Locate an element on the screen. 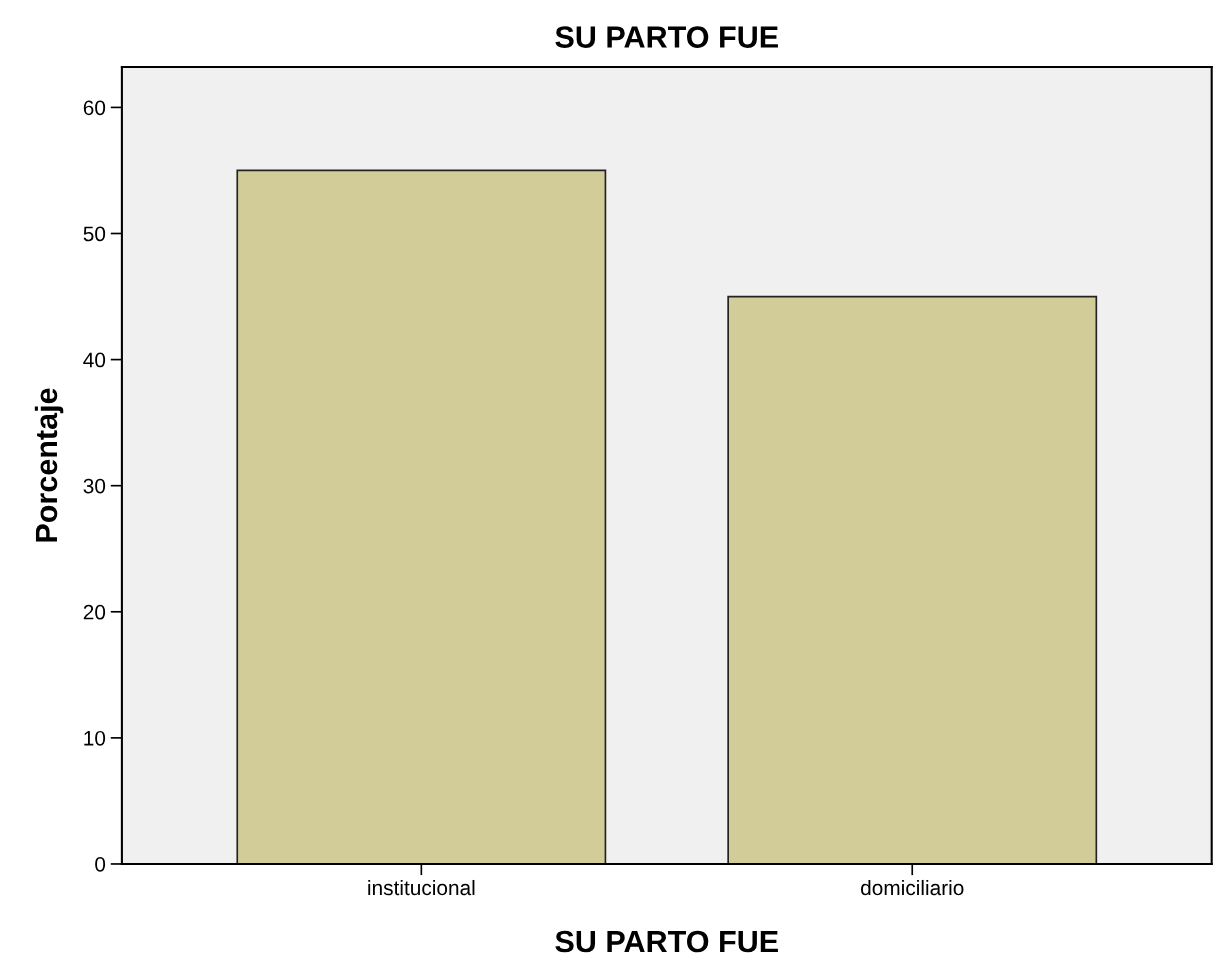  y-tick-label: 60 is located at coordinates (94, 108).